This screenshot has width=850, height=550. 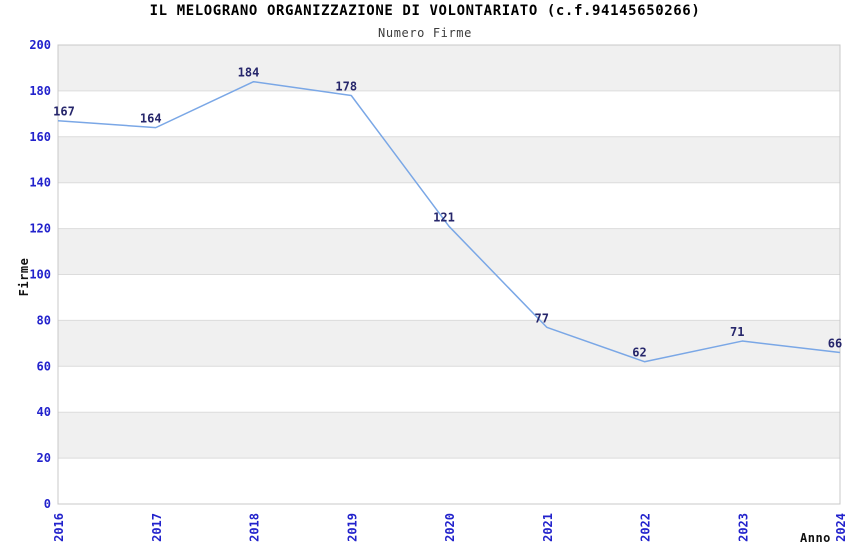 What do you see at coordinates (40, 229) in the screenshot?
I see `y-tick-label: 120` at bounding box center [40, 229].